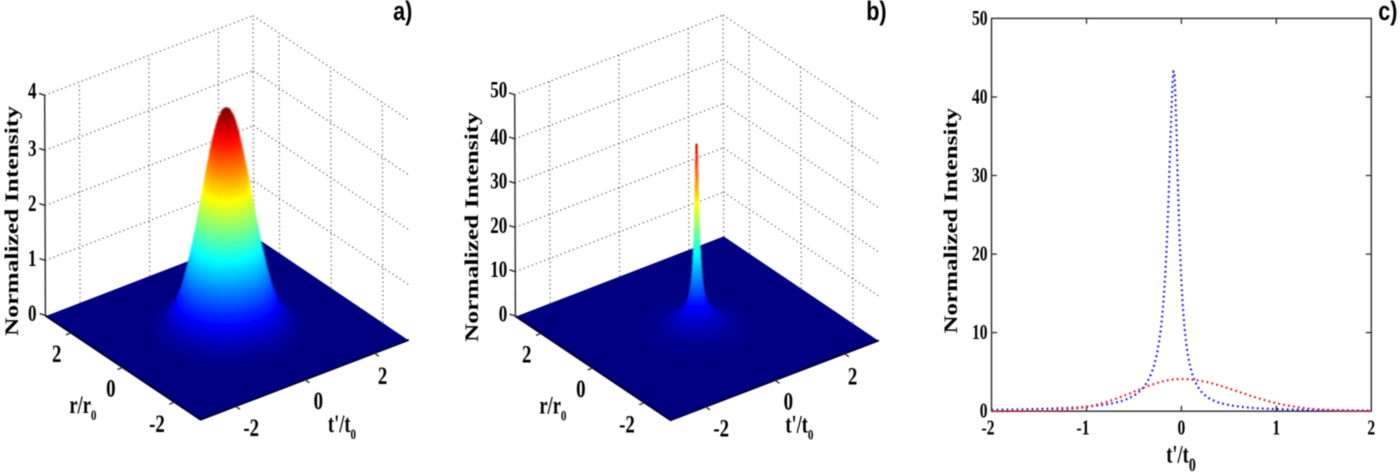 This screenshot has height=473, width=1400. I want to click on svg-text: b), so click(876, 13).